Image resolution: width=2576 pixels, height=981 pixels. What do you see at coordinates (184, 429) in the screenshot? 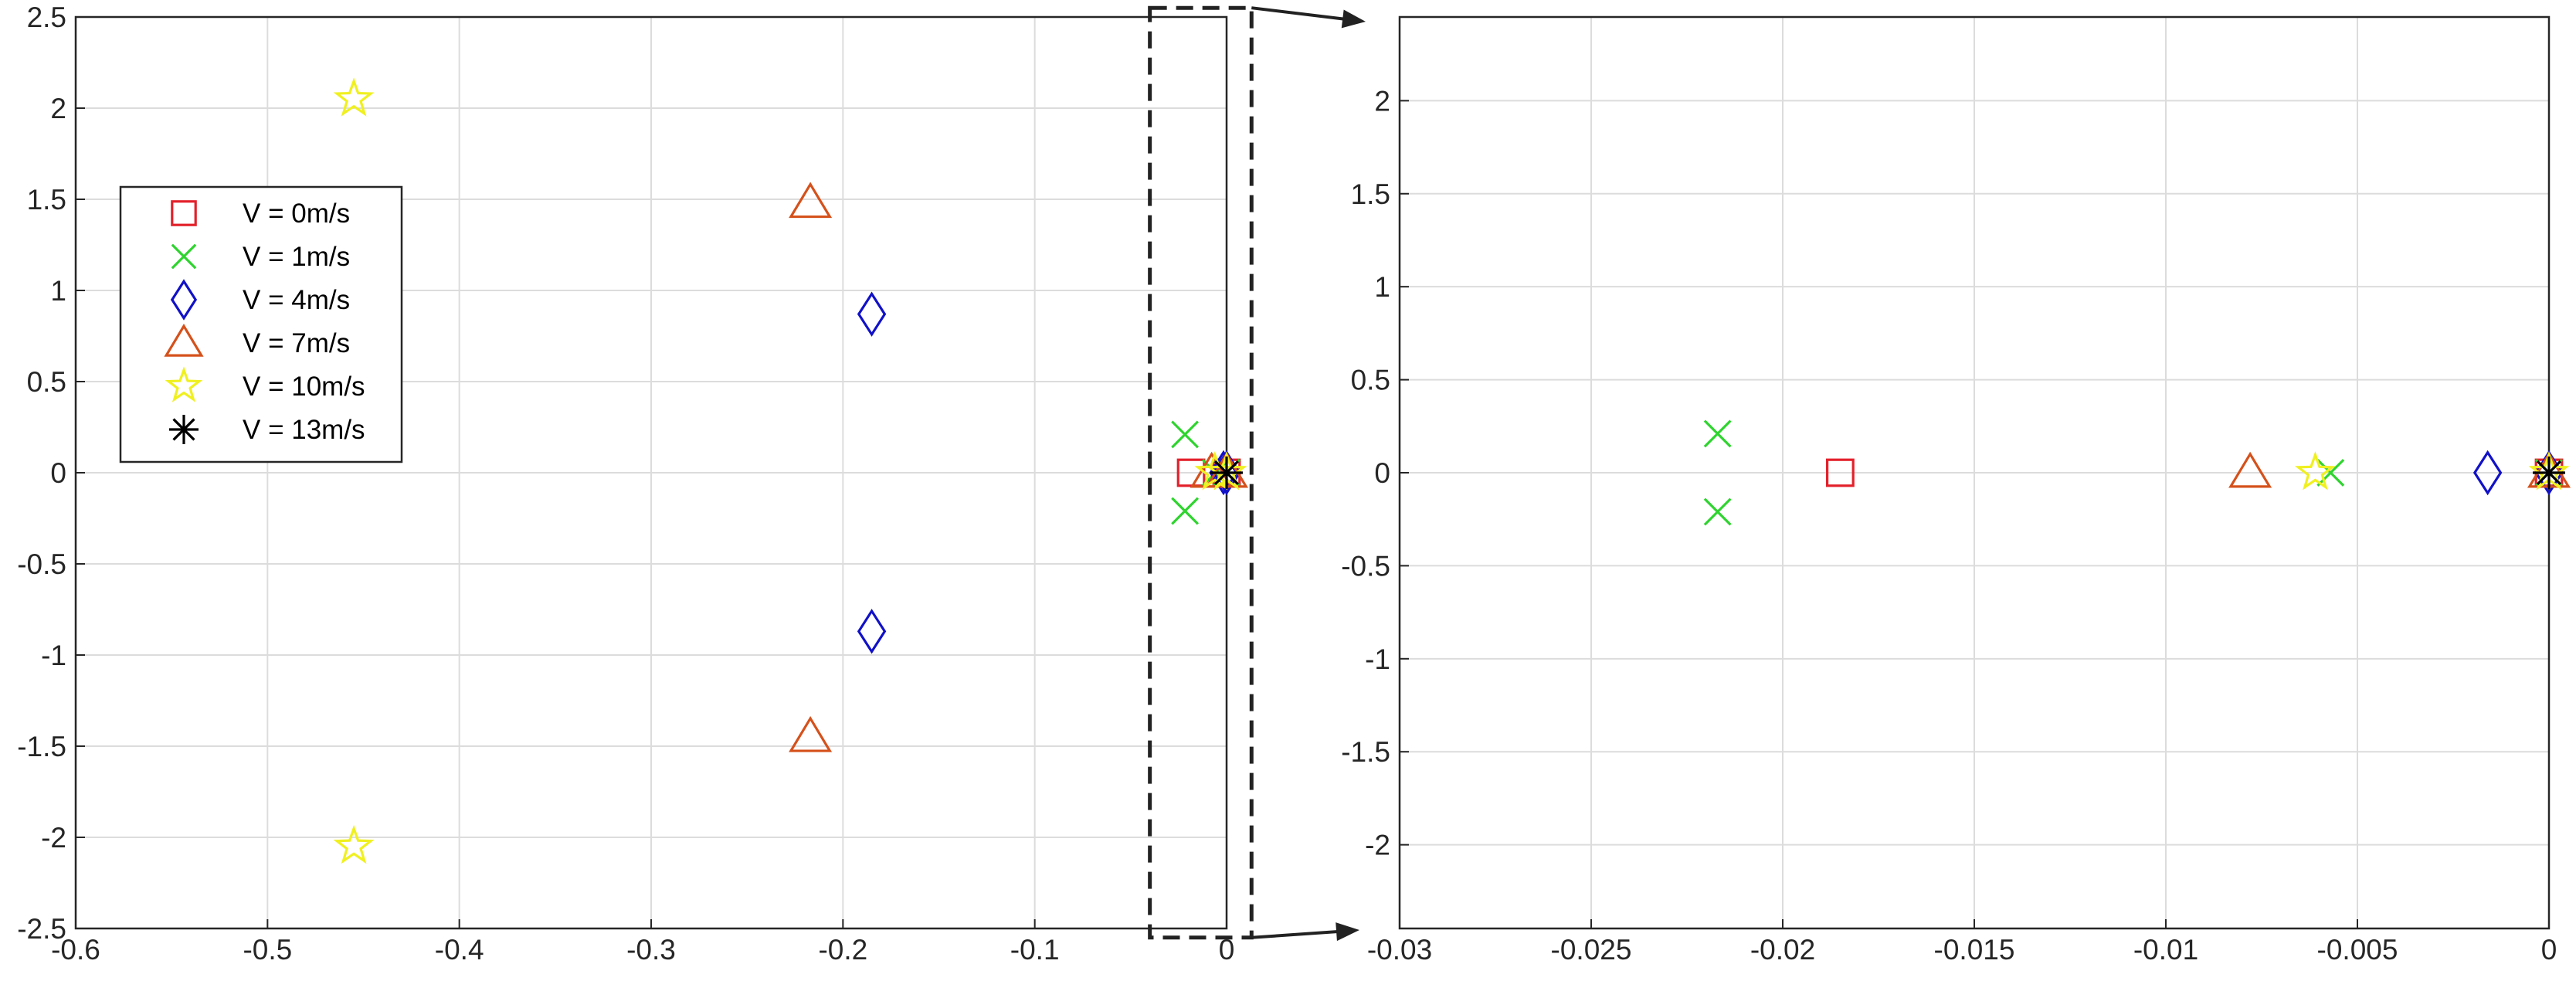
I see `legend-marker-v-13m-s` at bounding box center [184, 429].